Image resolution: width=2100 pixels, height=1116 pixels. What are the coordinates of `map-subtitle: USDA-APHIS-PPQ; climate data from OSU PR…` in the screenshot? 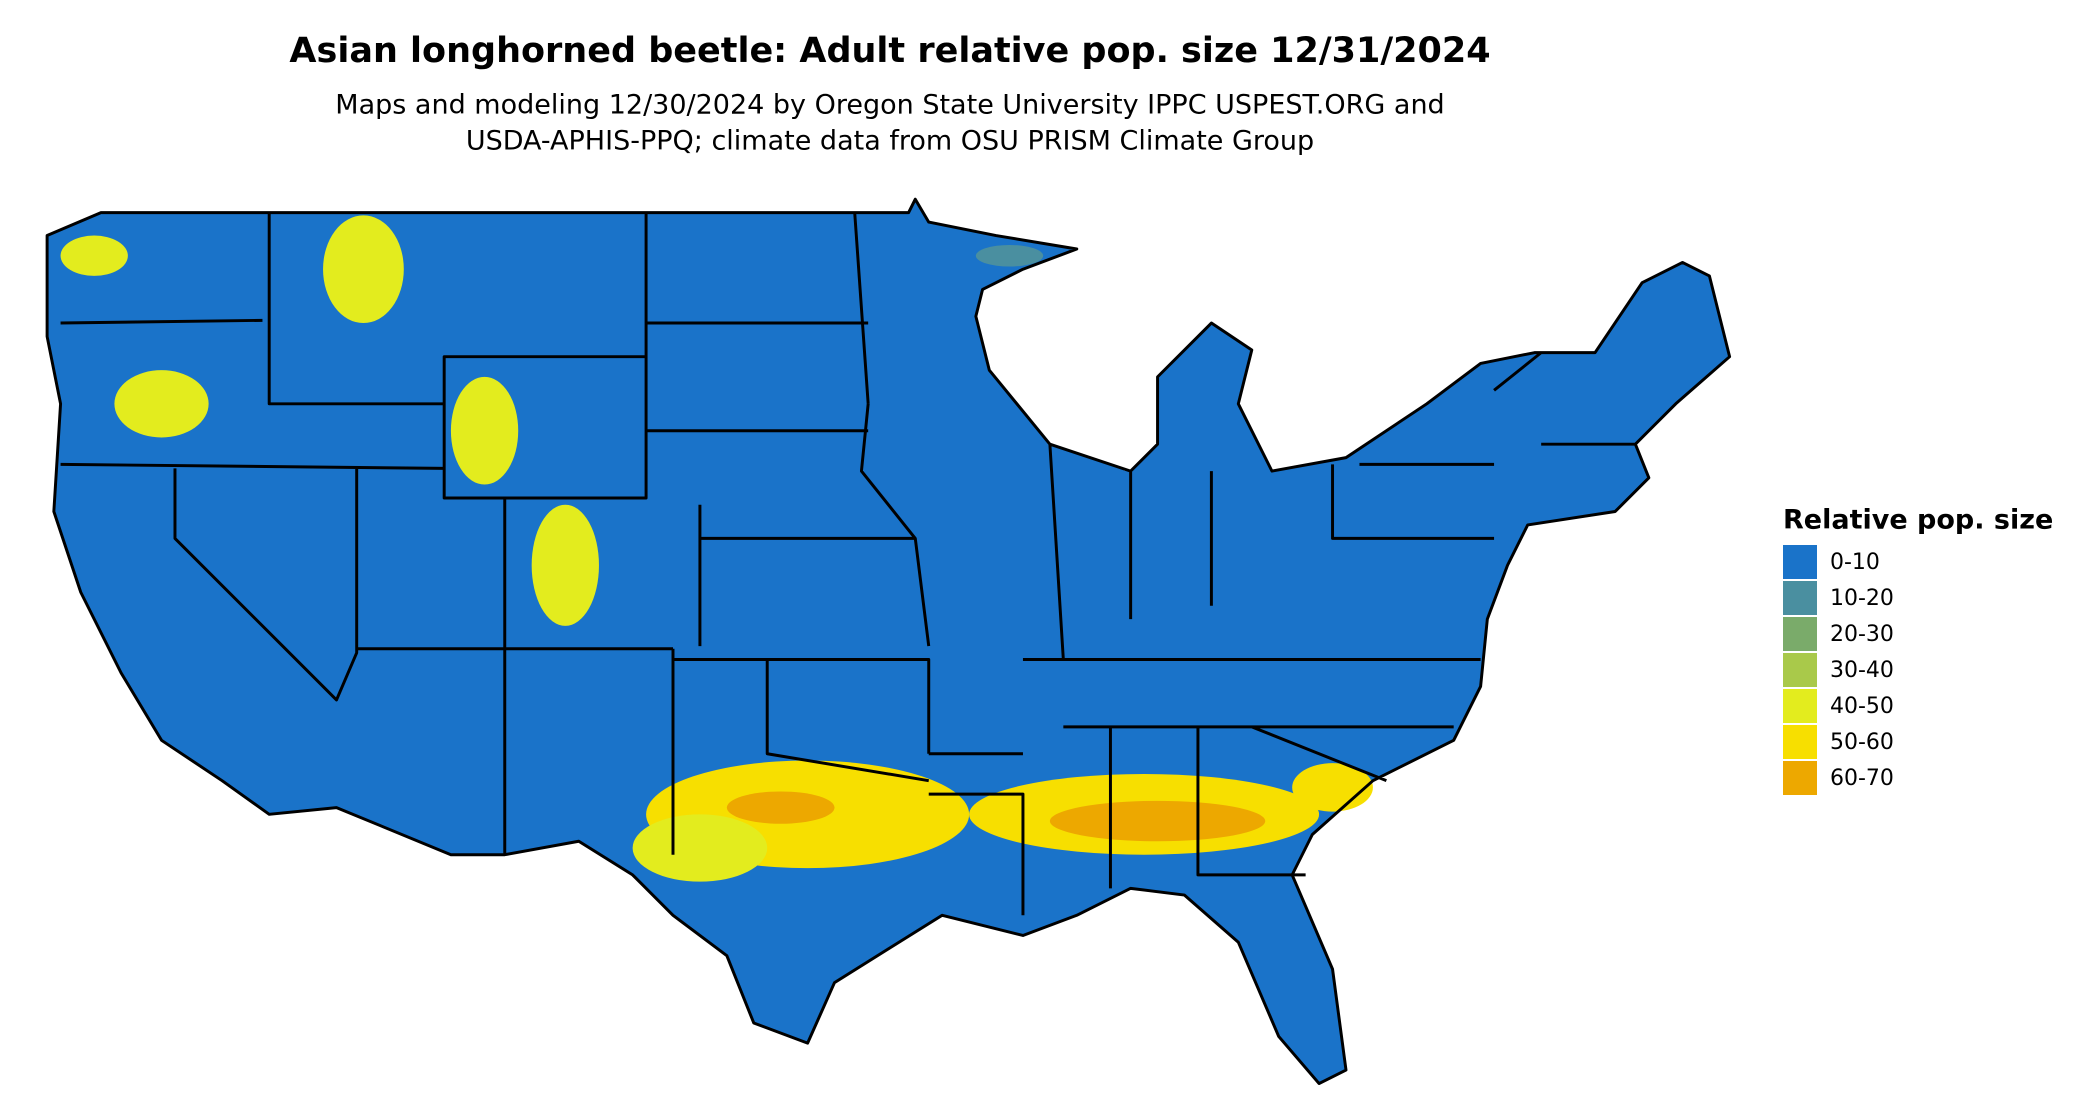 It's located at (890, 141).